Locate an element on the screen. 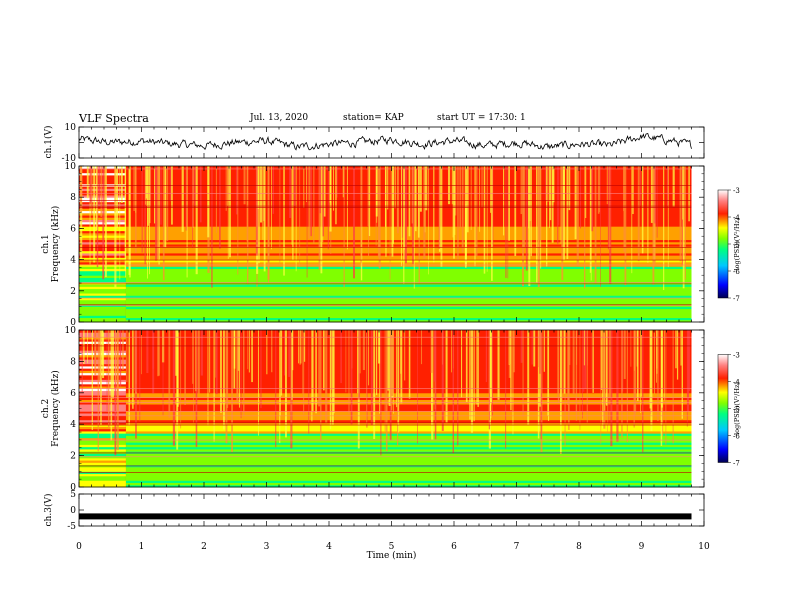 This screenshot has width=792, height=612. ch2-spectrogram-ytick-label: 0 is located at coordinates (73, 488).